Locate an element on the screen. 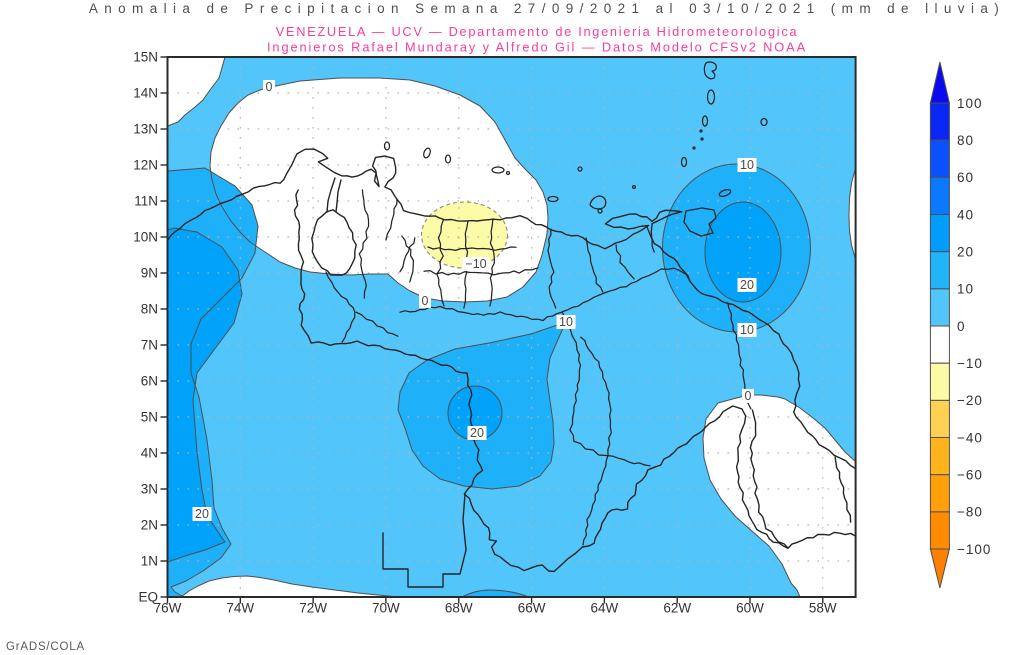 The image size is (1024, 655). svg-text: 100 is located at coordinates (970, 103).